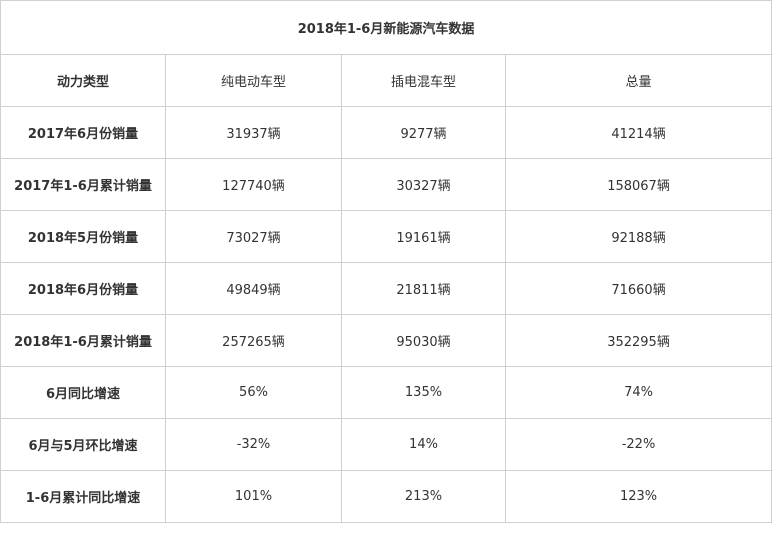  Describe the element at coordinates (638, 288) in the screenshot. I see `cell-total: 71660辆` at that location.